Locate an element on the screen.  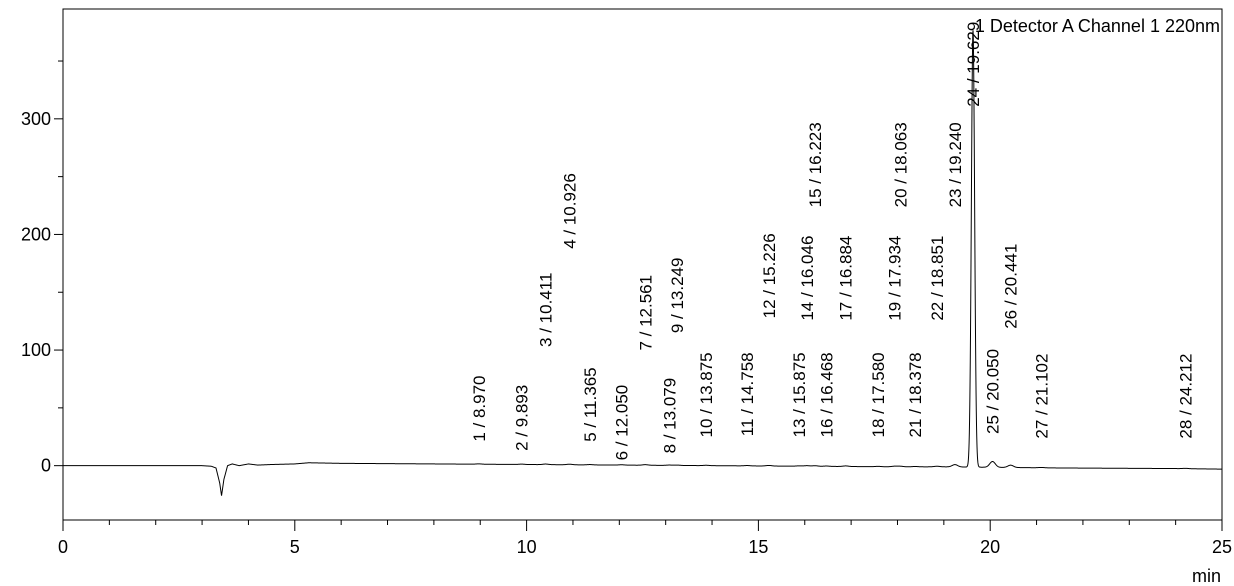
peak-label: 22 / 18.851 is located at coordinates (937, 278).